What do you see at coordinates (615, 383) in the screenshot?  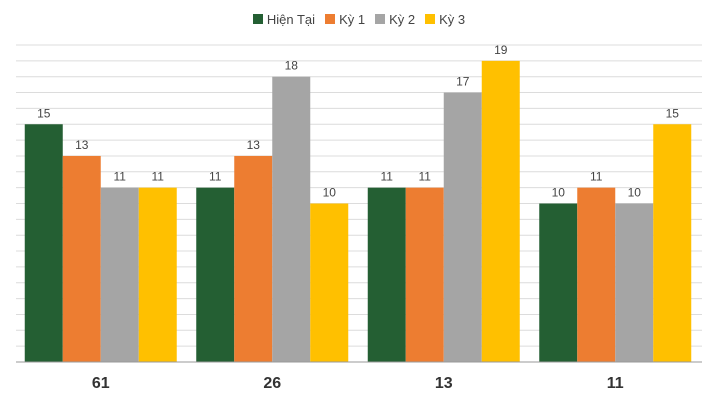 I see `category-label: 11` at bounding box center [615, 383].